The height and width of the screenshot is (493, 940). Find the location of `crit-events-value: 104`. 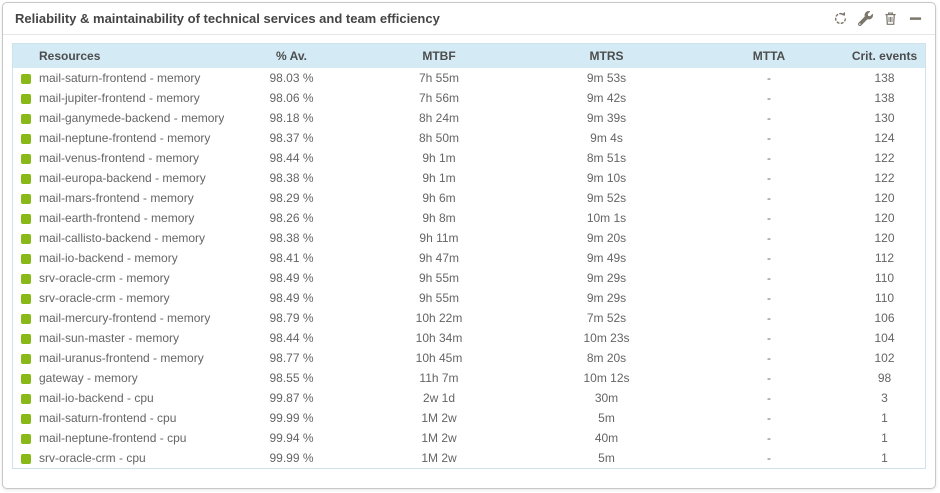

crit-events-value: 104 is located at coordinates (884, 338).